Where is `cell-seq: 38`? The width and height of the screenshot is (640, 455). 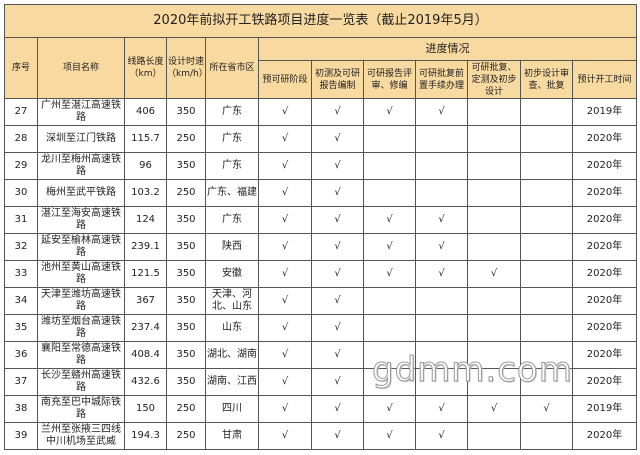
cell-seq: 38 is located at coordinates (21, 409).